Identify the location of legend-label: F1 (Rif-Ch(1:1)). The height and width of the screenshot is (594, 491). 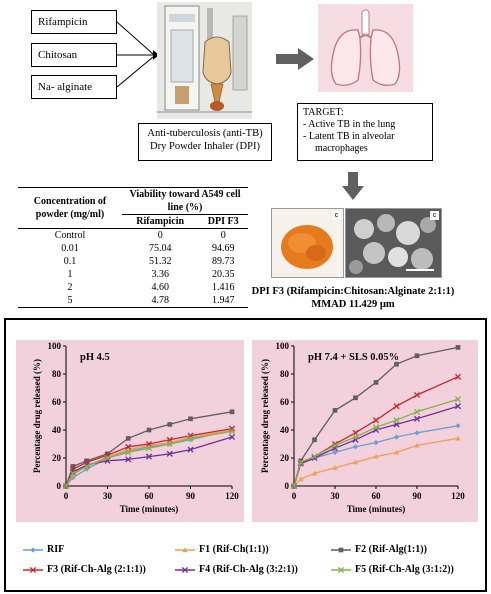
(234, 549).